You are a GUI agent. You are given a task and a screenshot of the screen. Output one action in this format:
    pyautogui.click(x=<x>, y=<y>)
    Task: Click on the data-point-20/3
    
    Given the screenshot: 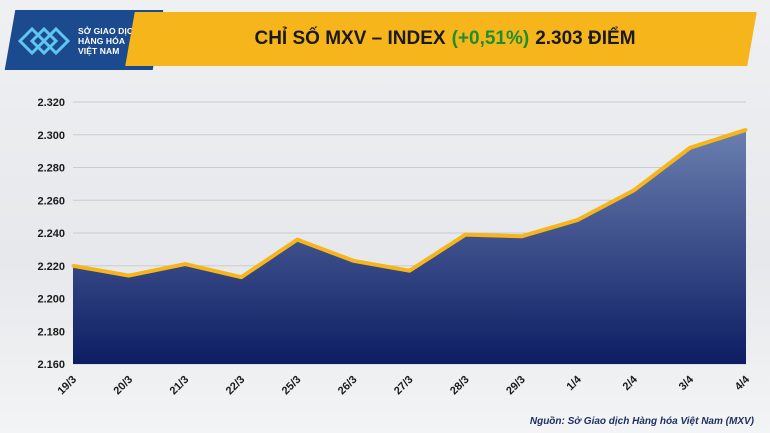 What is the action you would take?
    pyautogui.click(x=129, y=276)
    